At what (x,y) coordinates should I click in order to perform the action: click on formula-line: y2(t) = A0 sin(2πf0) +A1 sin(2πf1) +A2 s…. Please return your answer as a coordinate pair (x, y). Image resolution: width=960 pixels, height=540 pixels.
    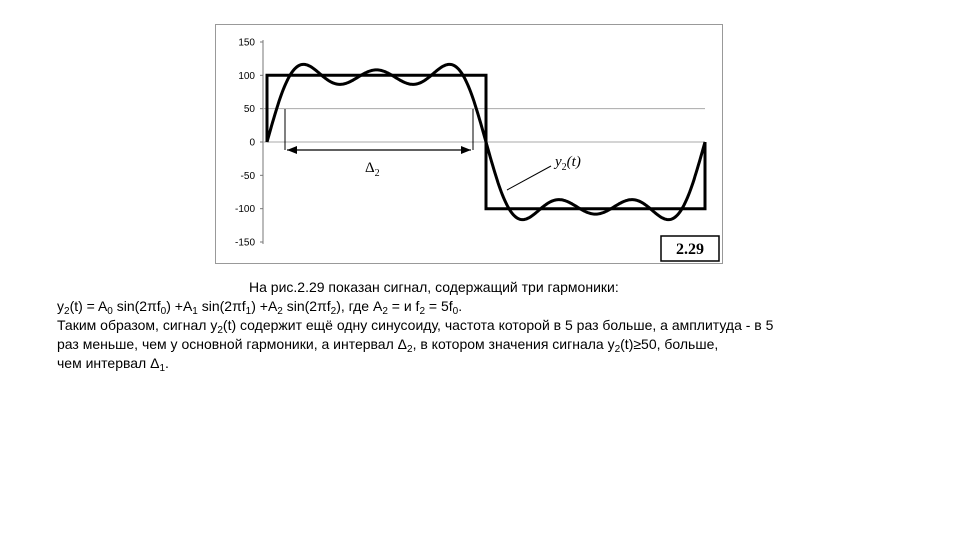
    Looking at the image, I should click on (497, 307).